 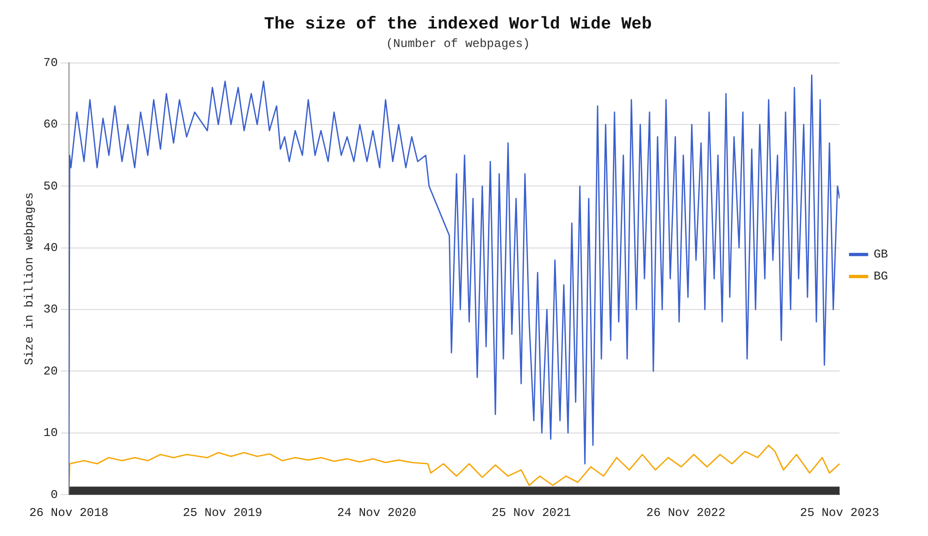 I want to click on x-tick-label: 25 Nov 2021, so click(x=531, y=513).